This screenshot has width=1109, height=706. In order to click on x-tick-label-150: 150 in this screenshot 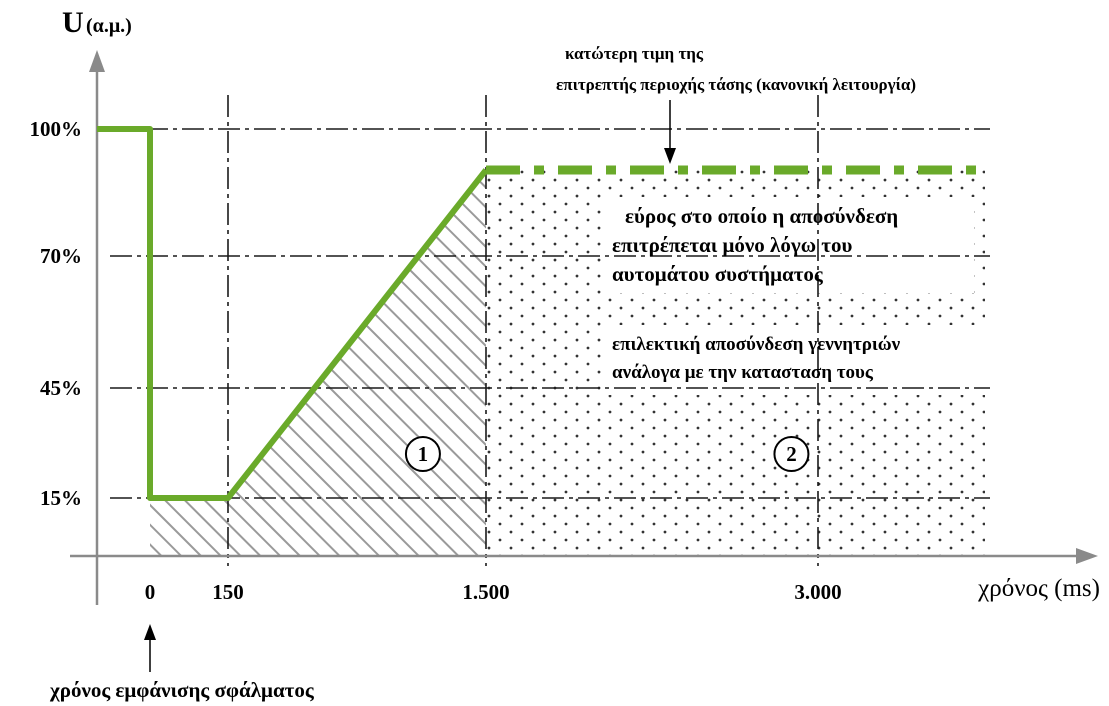, I will do `click(228, 592)`.